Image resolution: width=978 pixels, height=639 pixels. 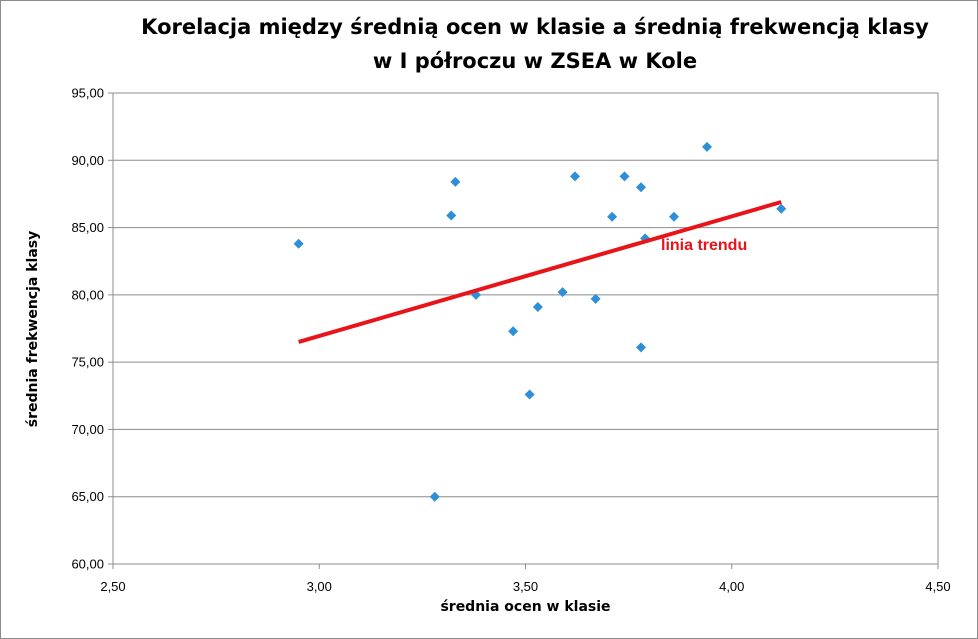 I want to click on x-axis-label: średnia ocen w klasie, so click(x=525, y=607).